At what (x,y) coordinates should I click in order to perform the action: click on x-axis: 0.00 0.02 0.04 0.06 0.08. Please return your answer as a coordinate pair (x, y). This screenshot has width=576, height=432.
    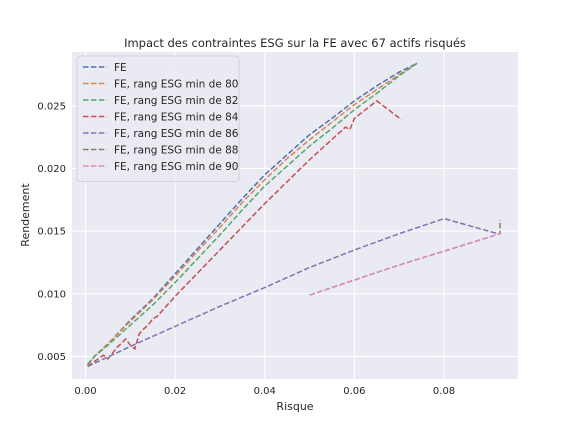
    Looking at the image, I should click on (264, 391).